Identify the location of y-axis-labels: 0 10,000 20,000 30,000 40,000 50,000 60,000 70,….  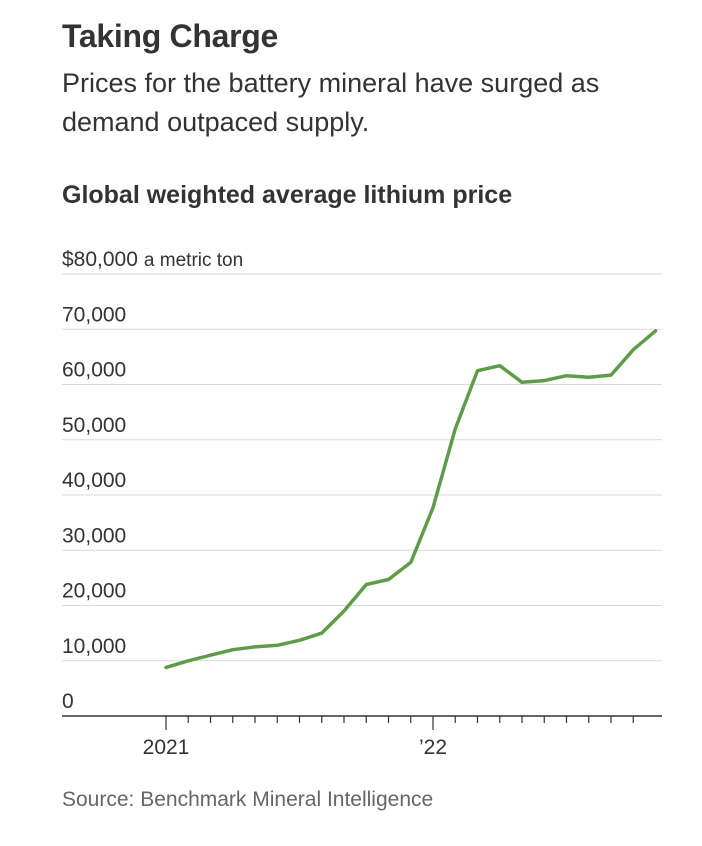
(152, 480).